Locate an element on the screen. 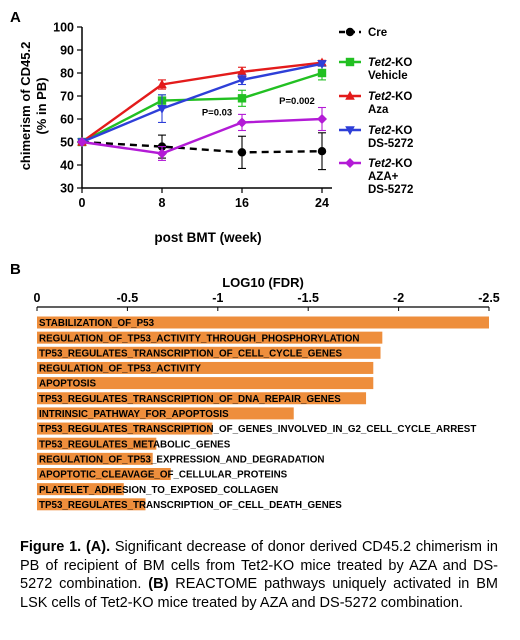  y-tick-label: 40 is located at coordinates (67, 166).